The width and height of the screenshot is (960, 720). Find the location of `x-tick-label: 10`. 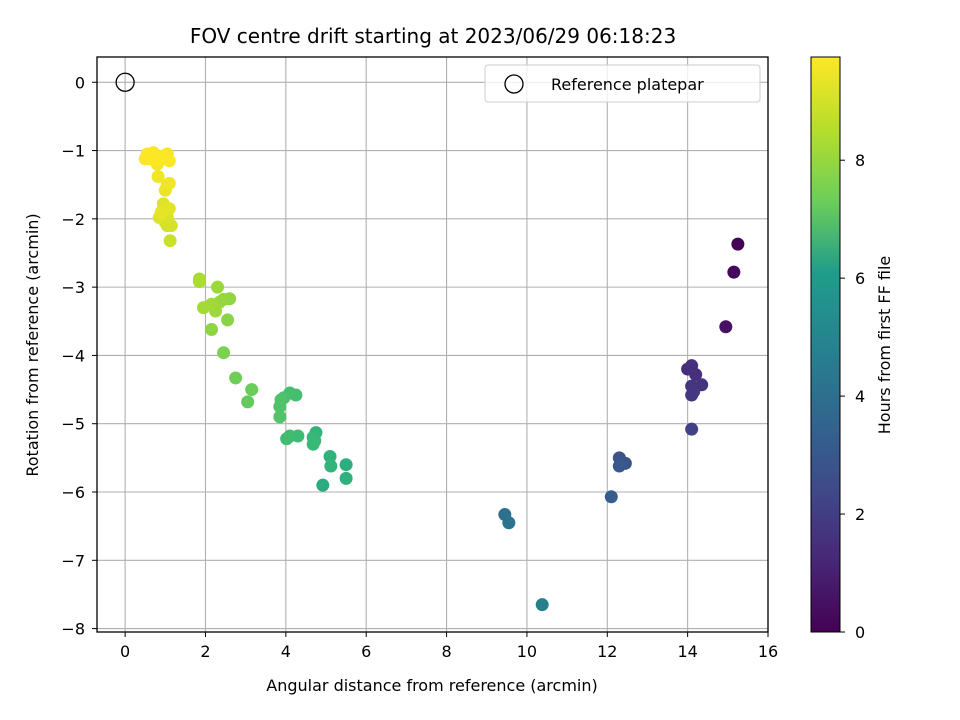

x-tick-label: 10 is located at coordinates (527, 651).